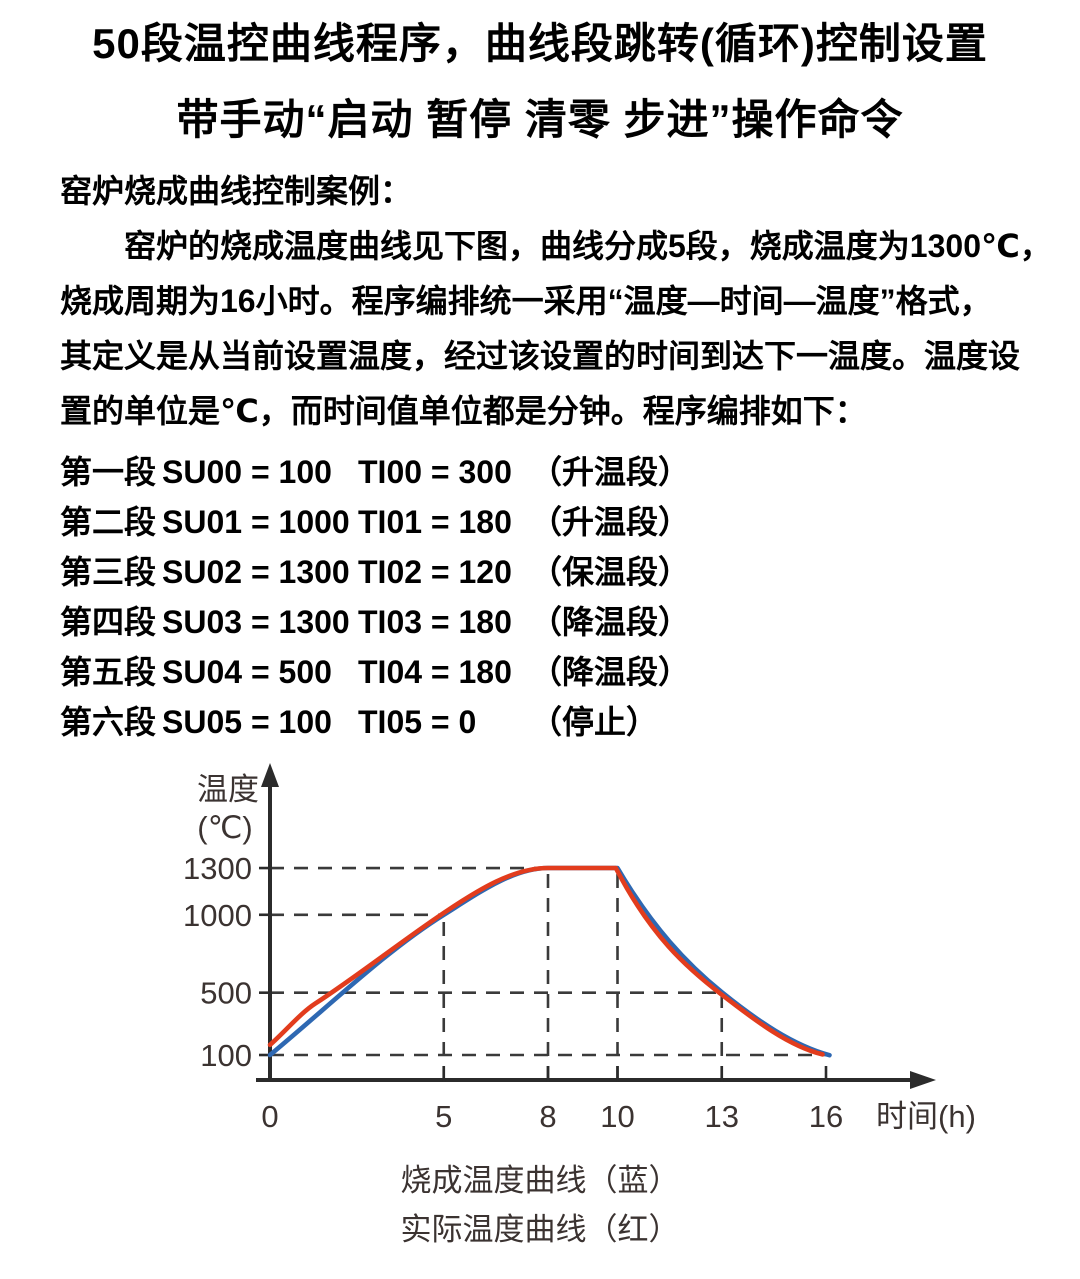 This screenshot has width=1080, height=1279. I want to click on segment-row: 第四段 SU03 = 1300 TI03 = 180 （降温段）, so click(541, 622).